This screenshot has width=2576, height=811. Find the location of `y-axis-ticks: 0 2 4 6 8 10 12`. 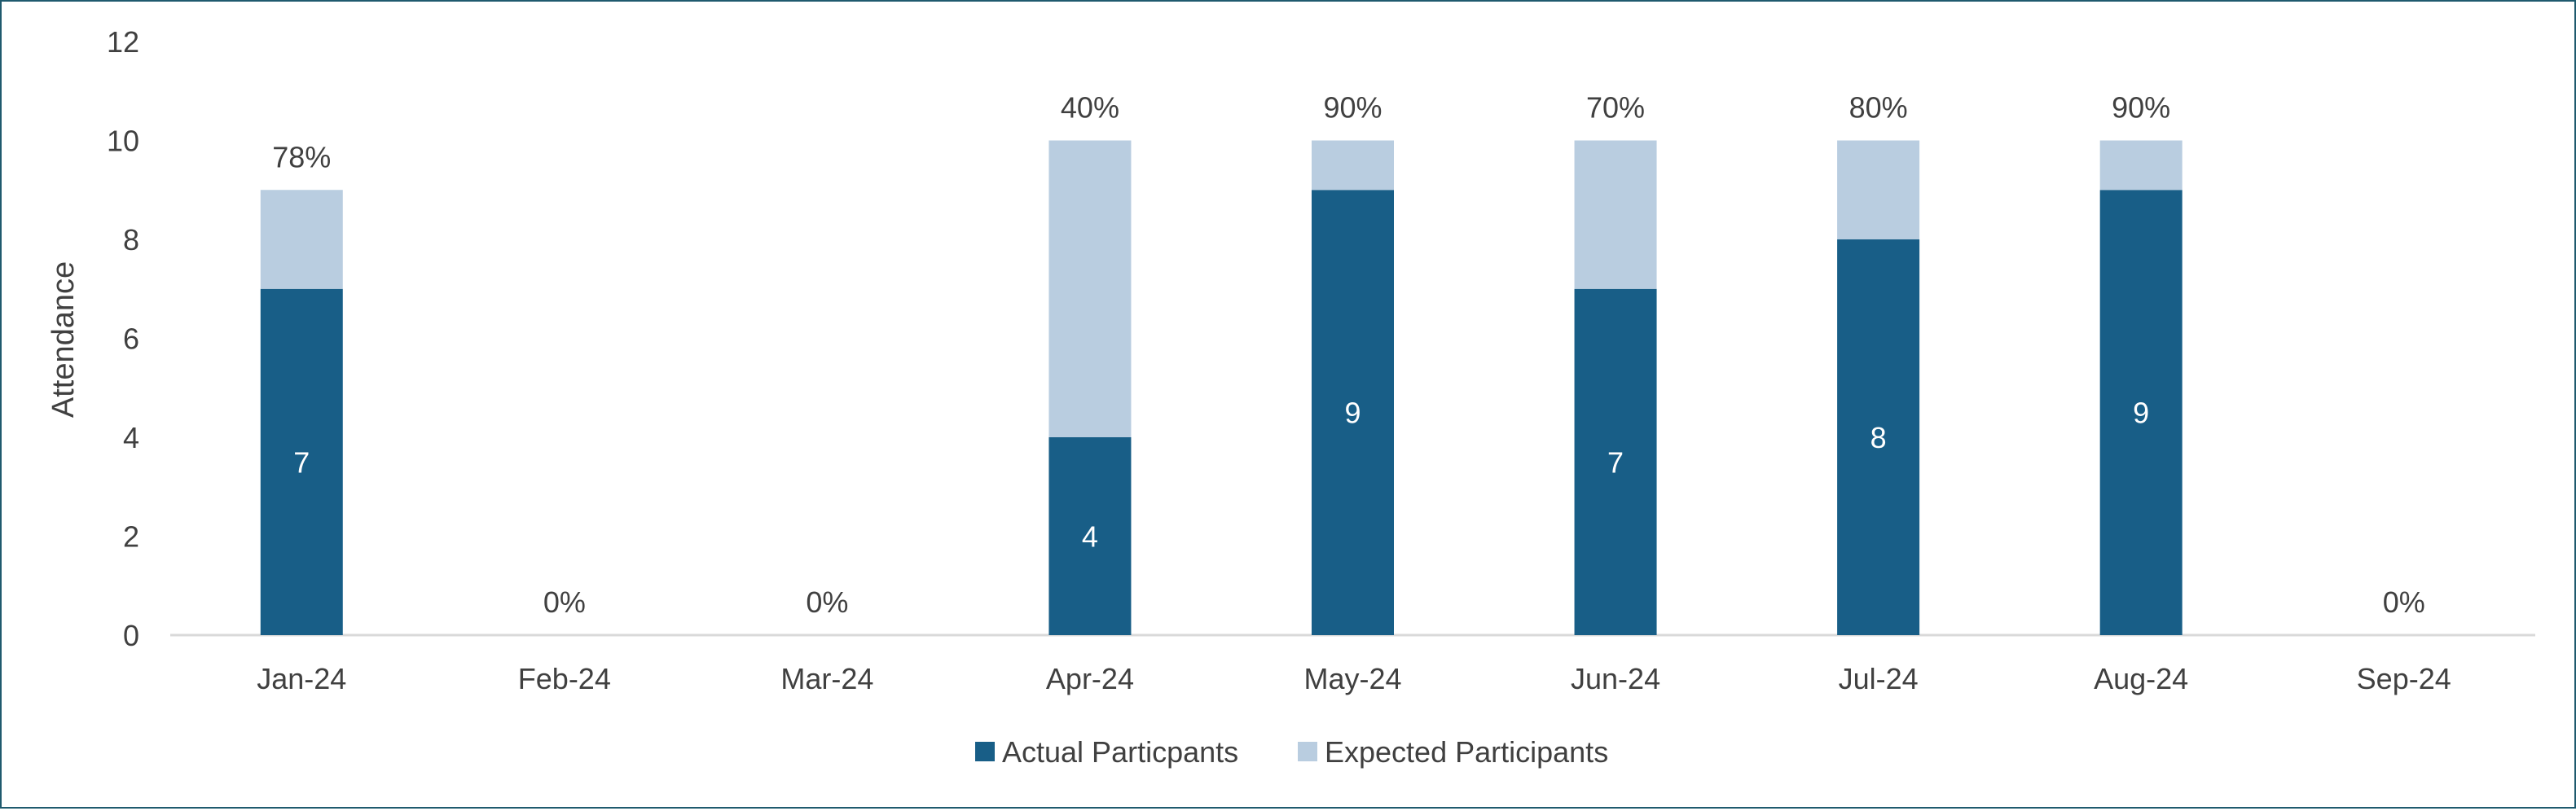

y-axis-ticks: 0 2 4 6 8 10 12 is located at coordinates (123, 338).